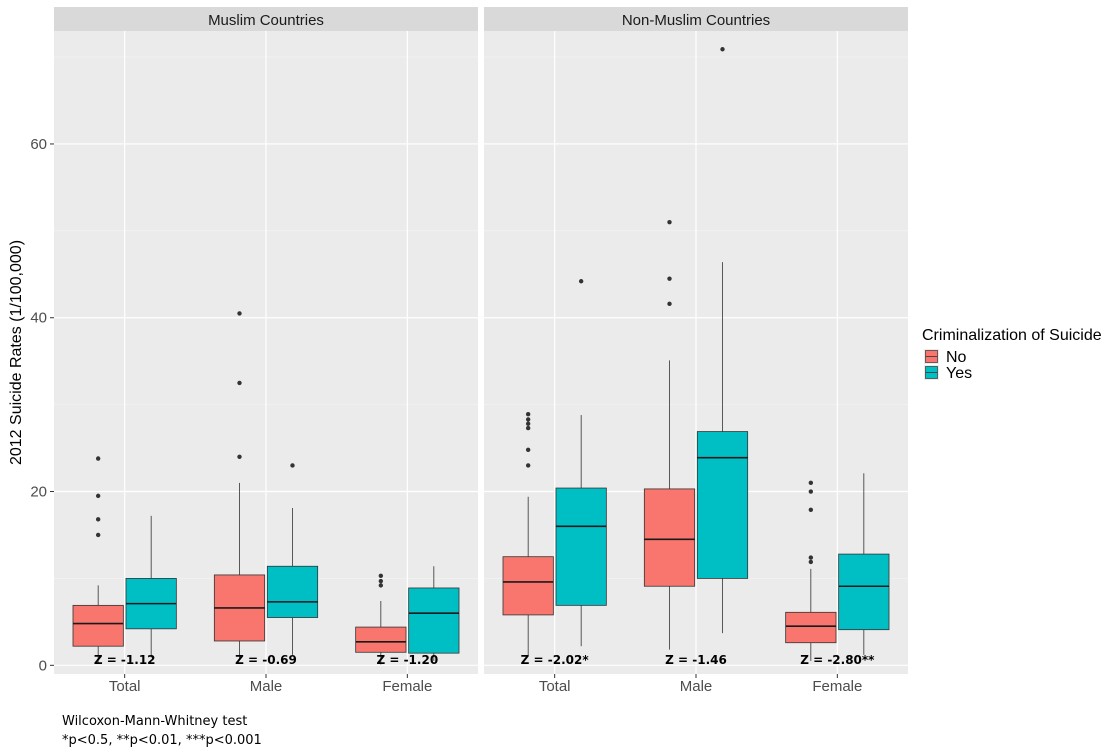 The height and width of the screenshot is (752, 1117). Describe the element at coordinates (407, 660) in the screenshot. I see `z-statistic-label: Z = -1.20` at that location.